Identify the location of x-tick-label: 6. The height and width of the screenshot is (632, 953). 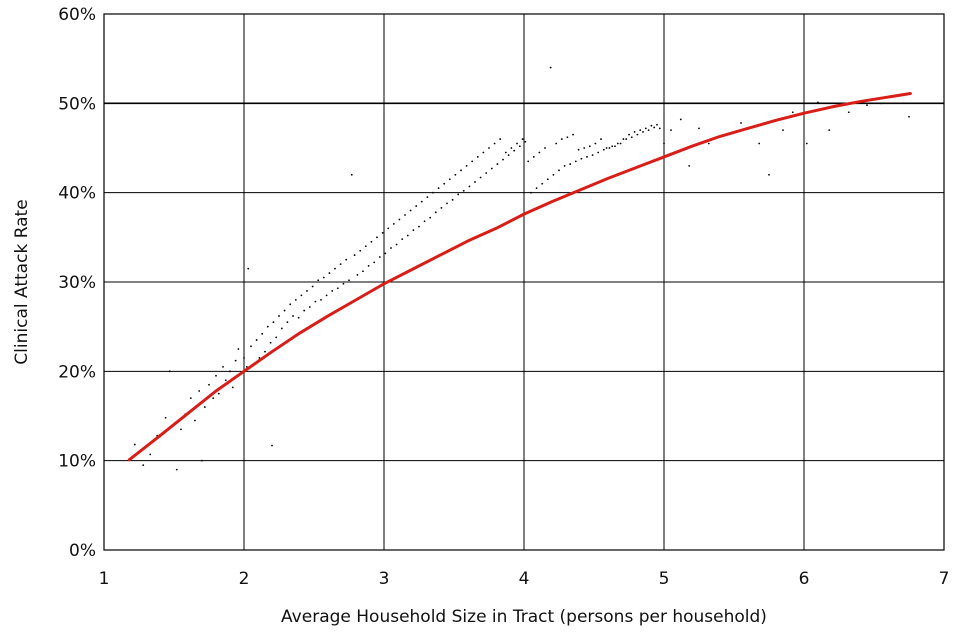
(804, 579).